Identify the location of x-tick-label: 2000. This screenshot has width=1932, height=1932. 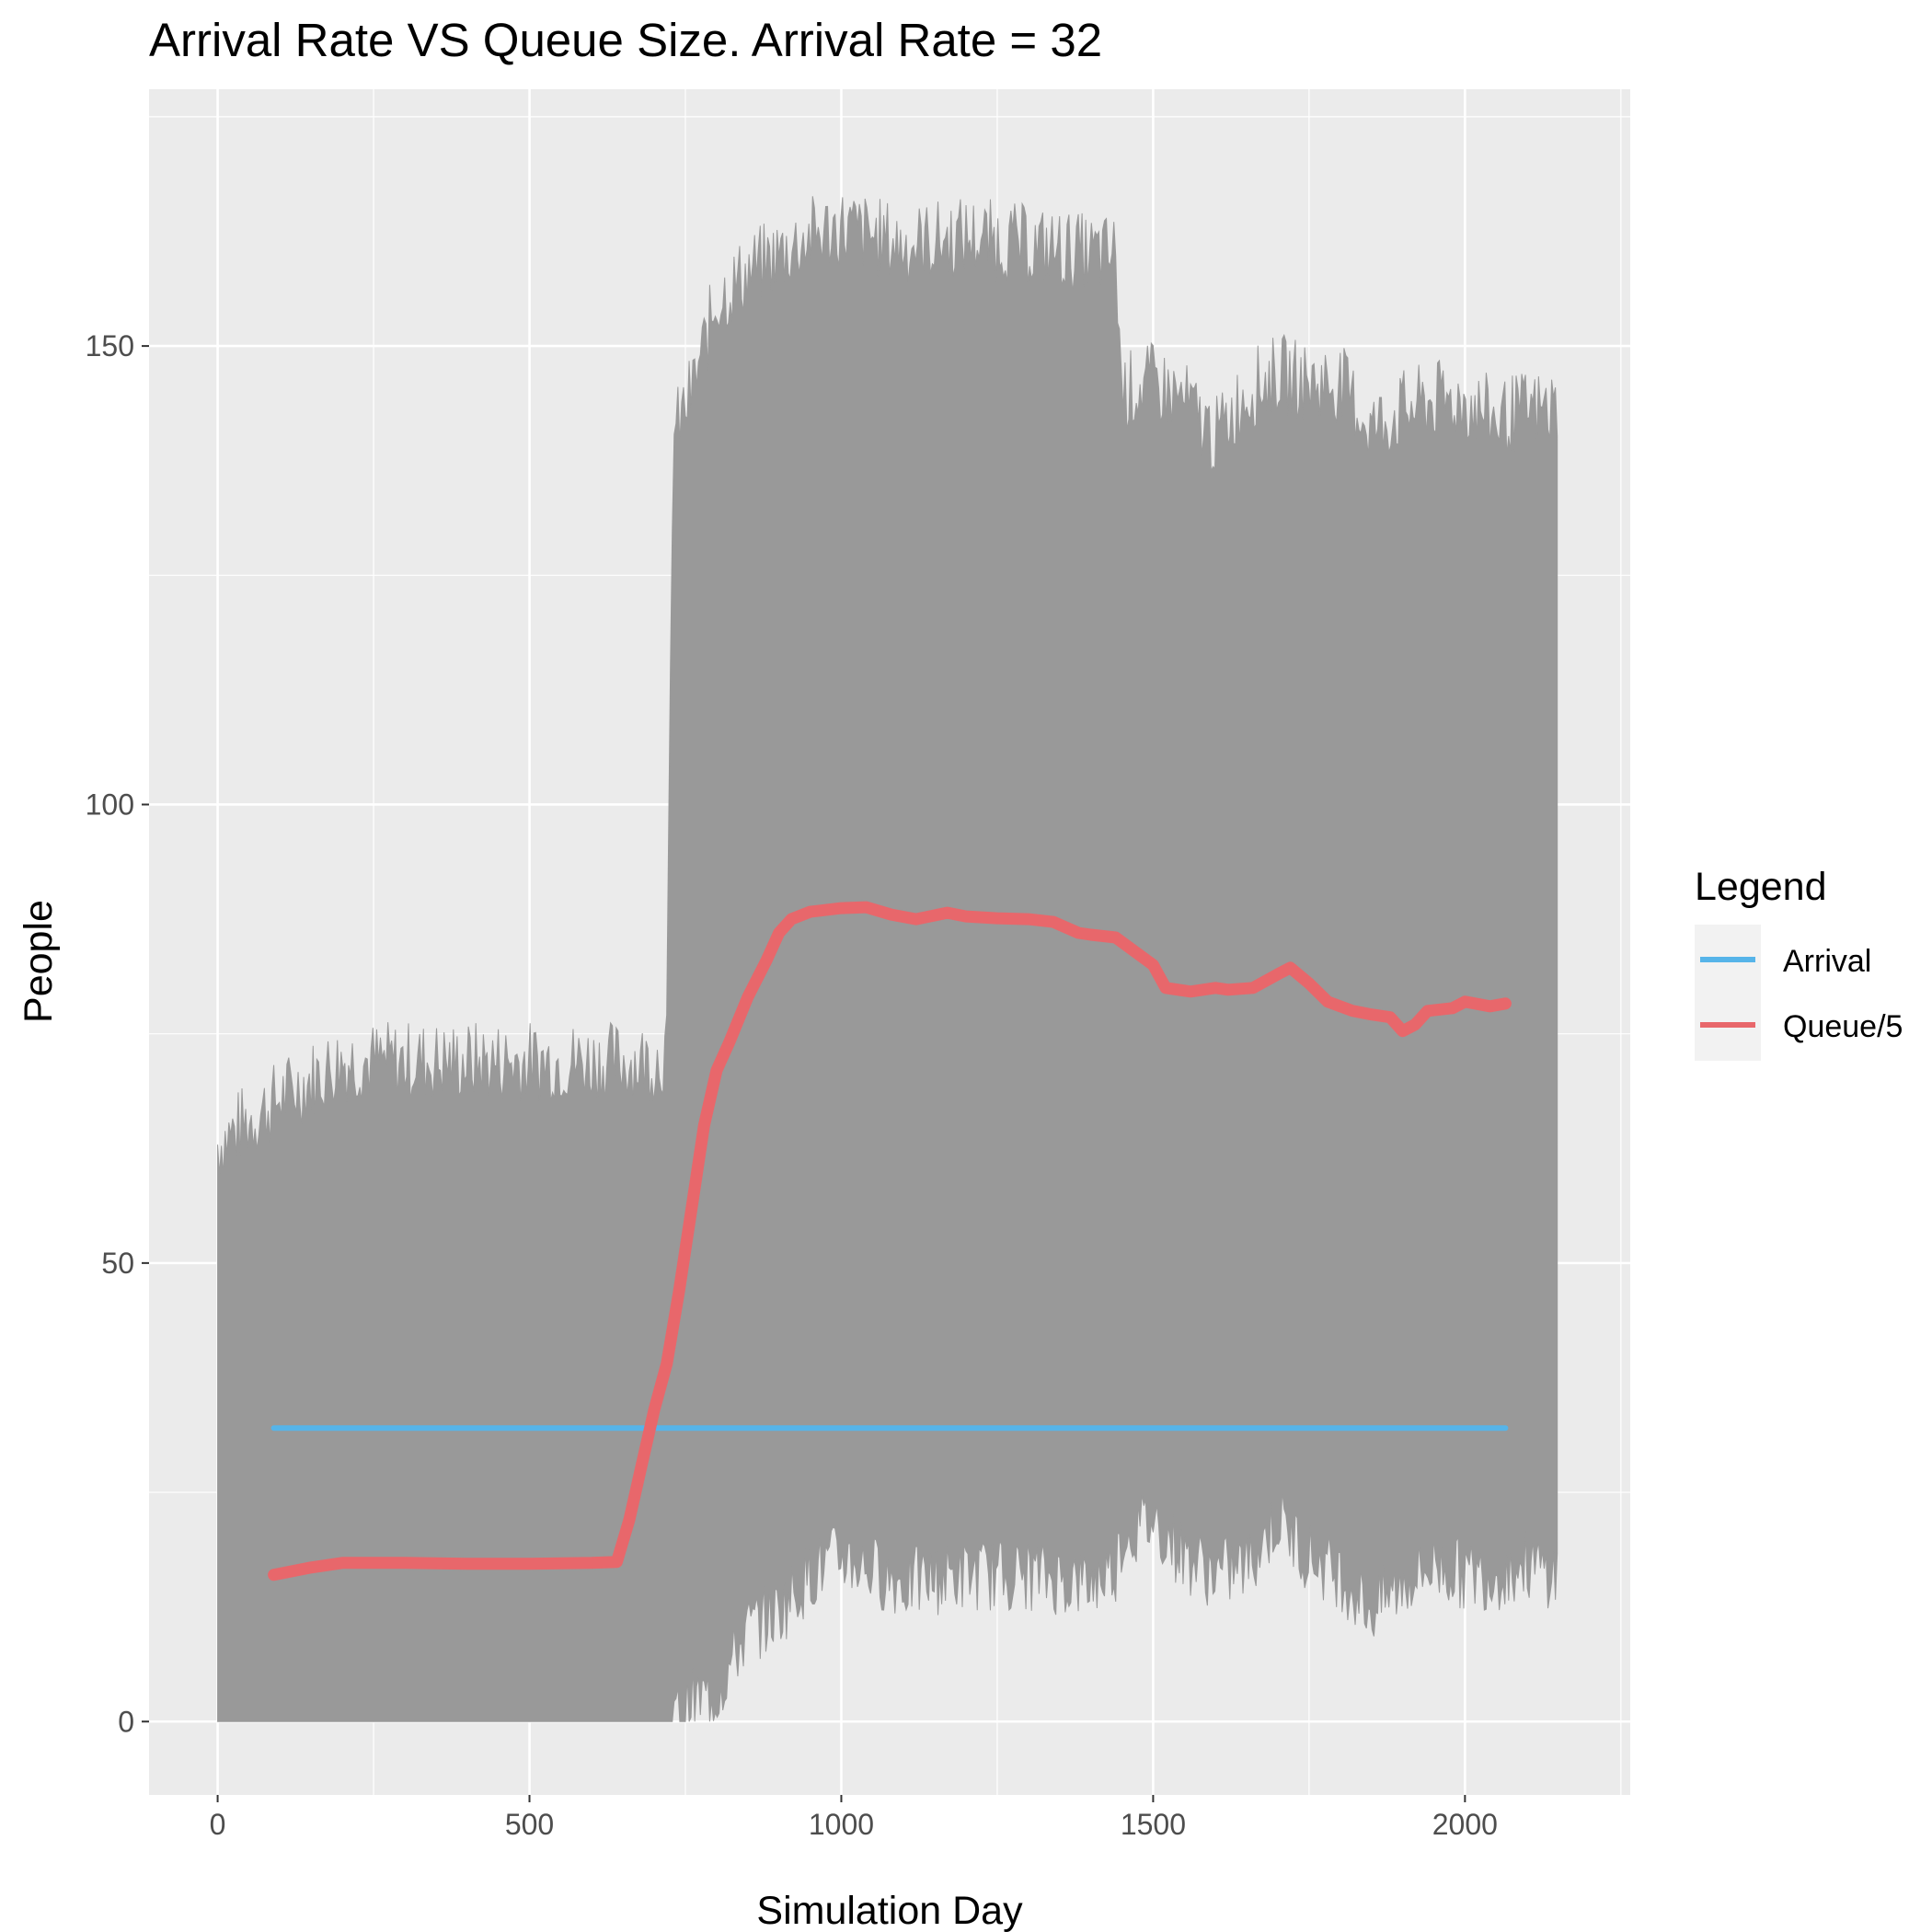
(1465, 1824).